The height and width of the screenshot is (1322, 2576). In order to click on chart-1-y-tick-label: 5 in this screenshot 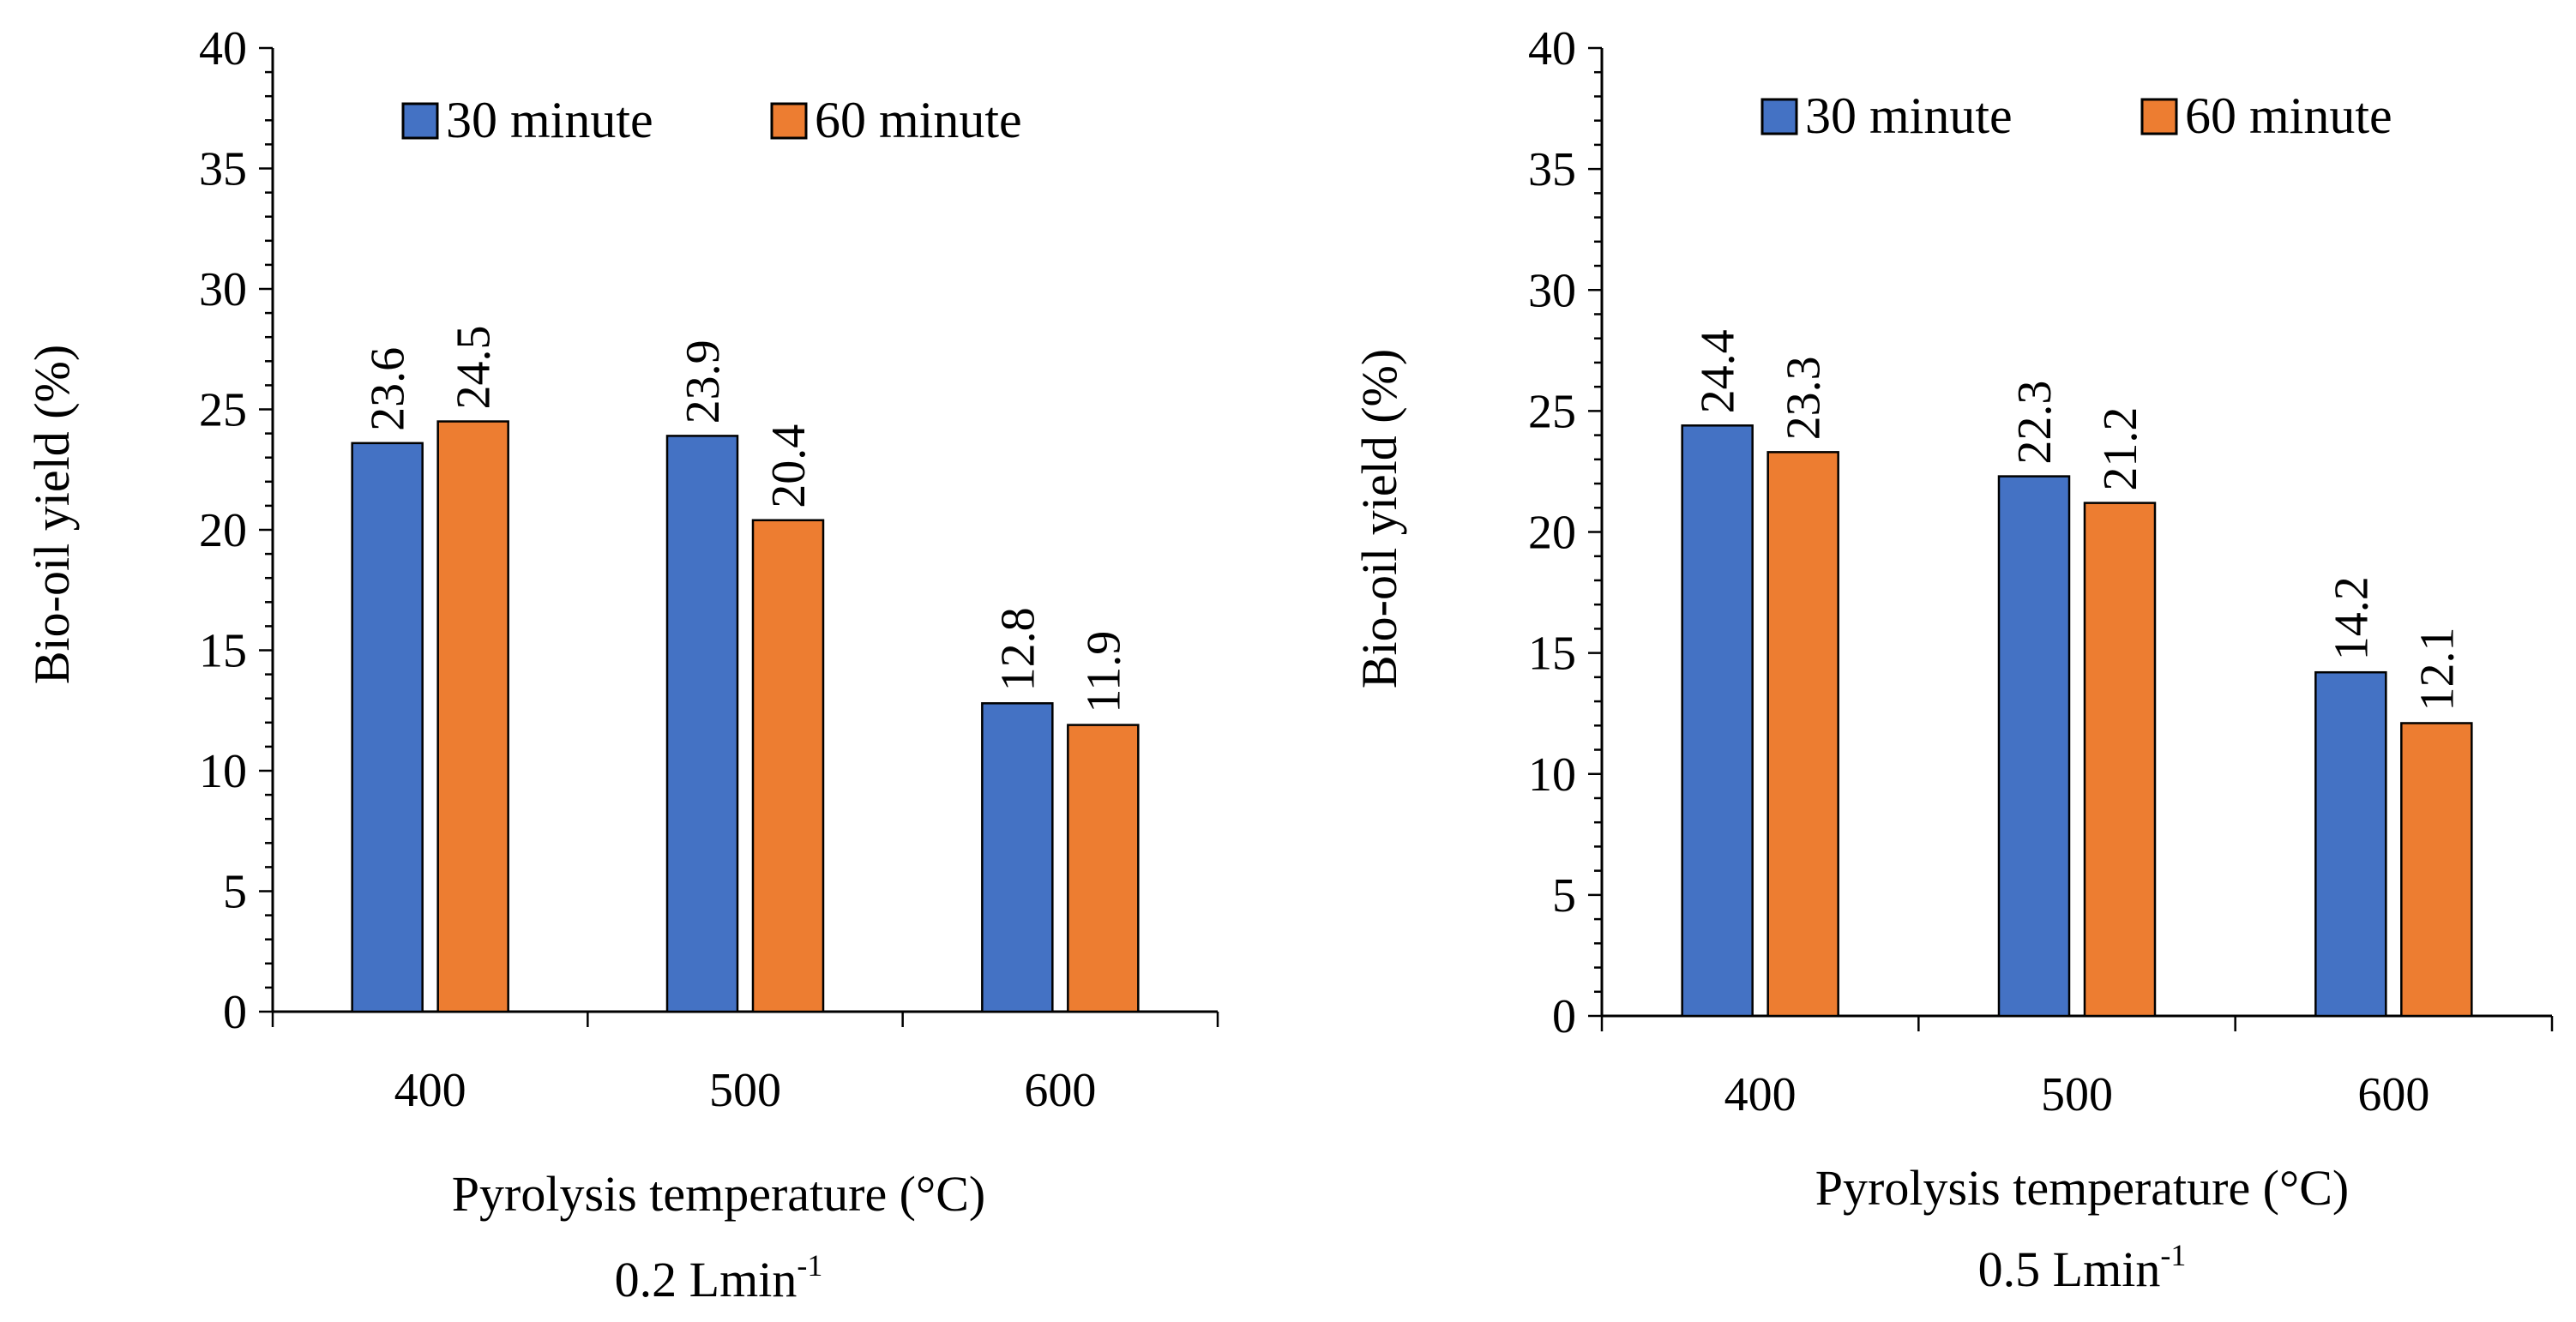, I will do `click(235, 892)`.